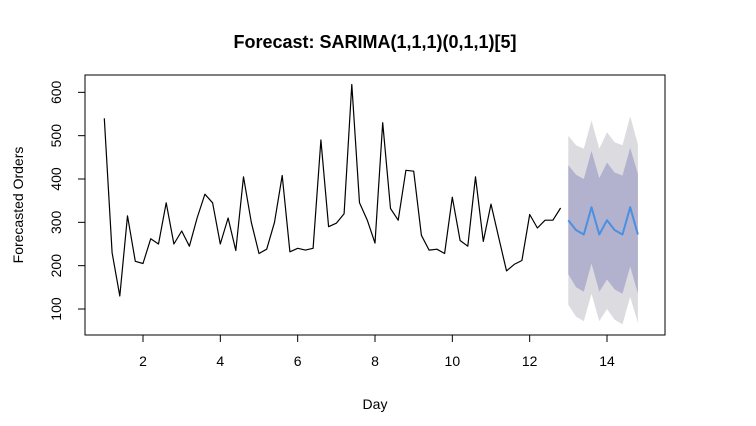 The image size is (756, 426). What do you see at coordinates (56, 136) in the screenshot?
I see `y-tick-label: 500` at bounding box center [56, 136].